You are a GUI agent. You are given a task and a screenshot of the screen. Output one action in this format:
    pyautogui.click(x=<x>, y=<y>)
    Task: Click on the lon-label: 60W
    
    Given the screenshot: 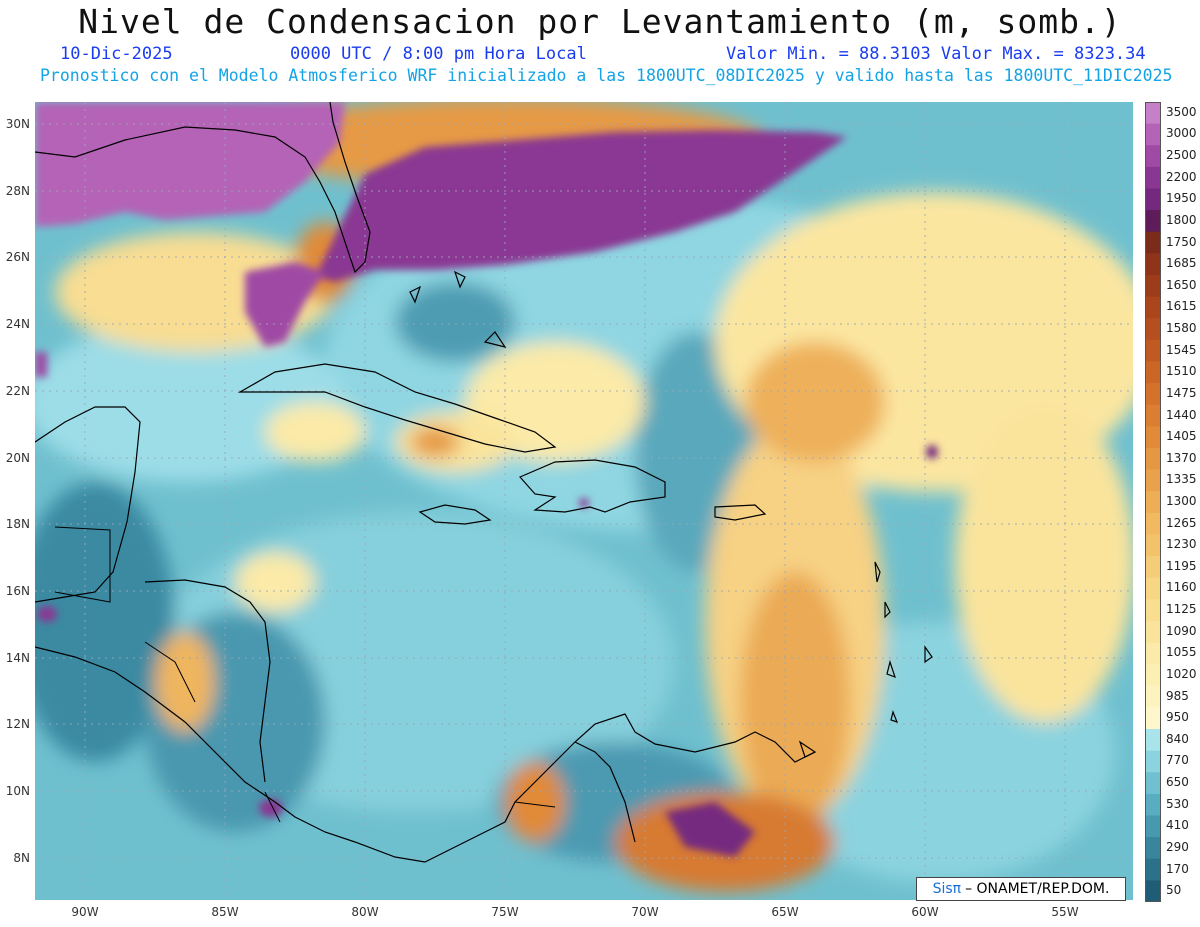 What is the action you would take?
    pyautogui.click(x=925, y=912)
    